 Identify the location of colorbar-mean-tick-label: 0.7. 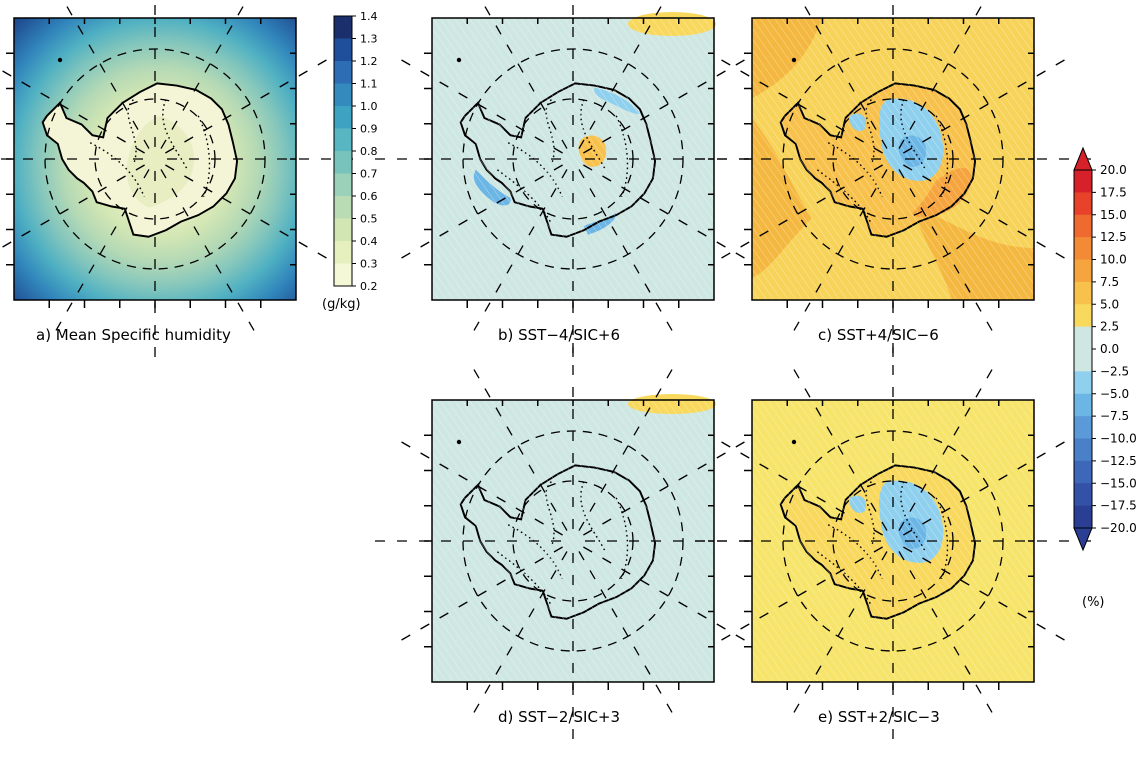
(369, 174).